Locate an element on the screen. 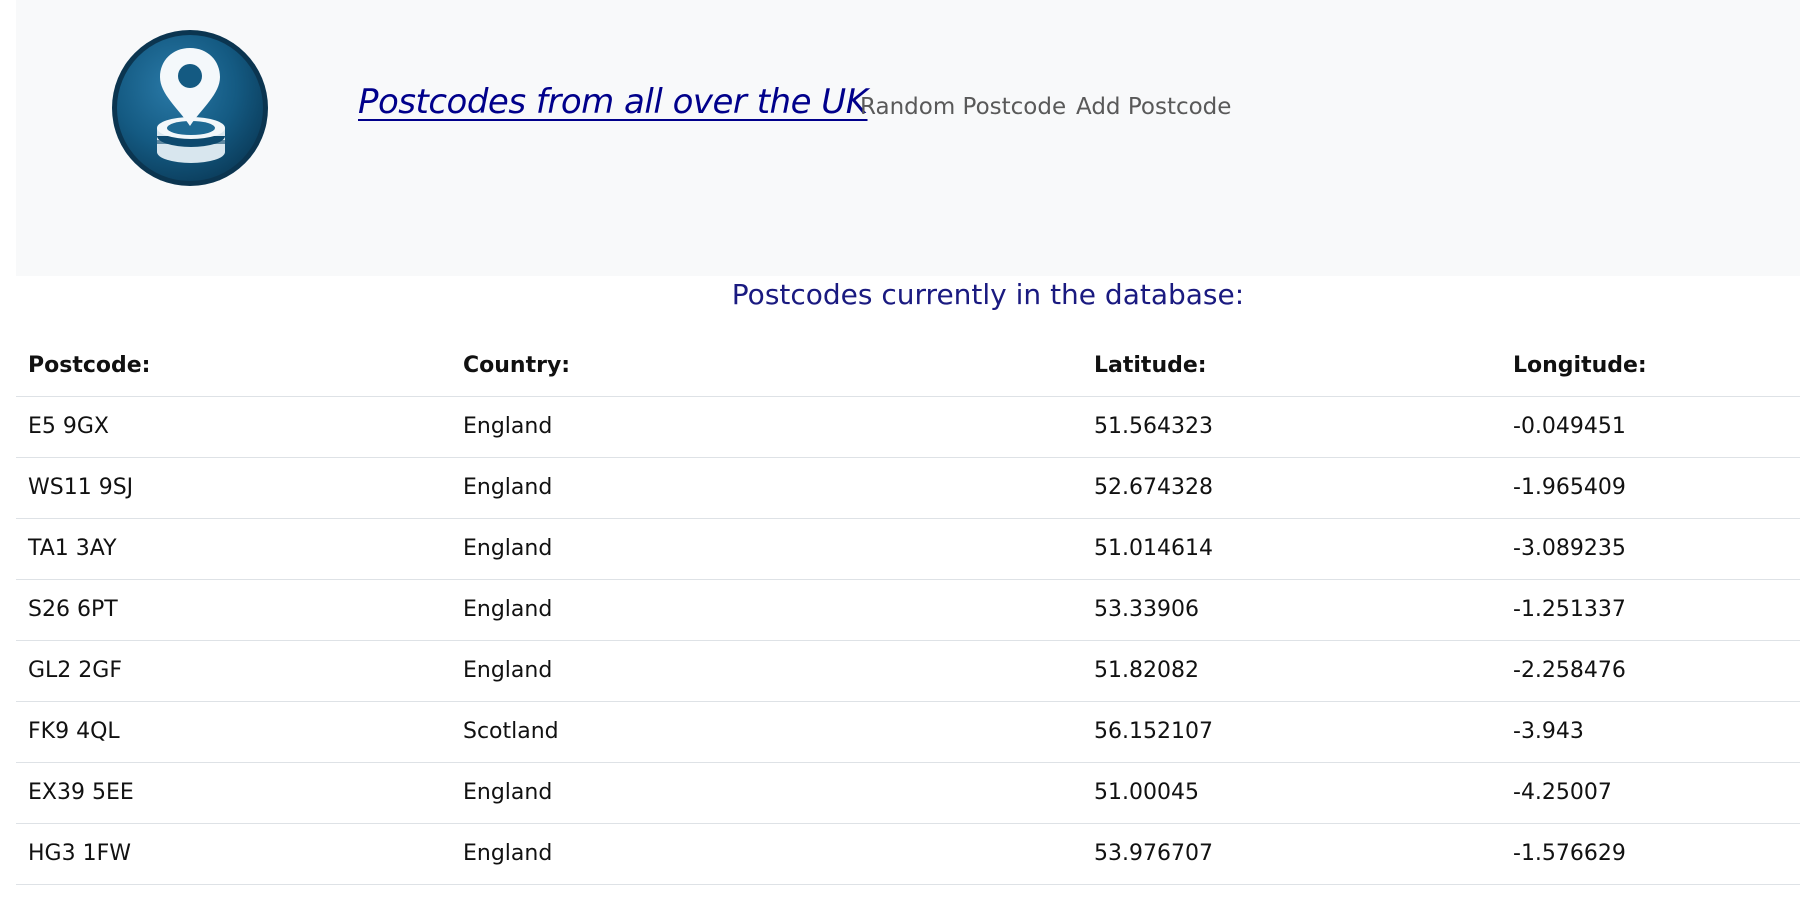 The width and height of the screenshot is (1800, 900). cell-longitude: -0.049451 is located at coordinates (1569, 426).